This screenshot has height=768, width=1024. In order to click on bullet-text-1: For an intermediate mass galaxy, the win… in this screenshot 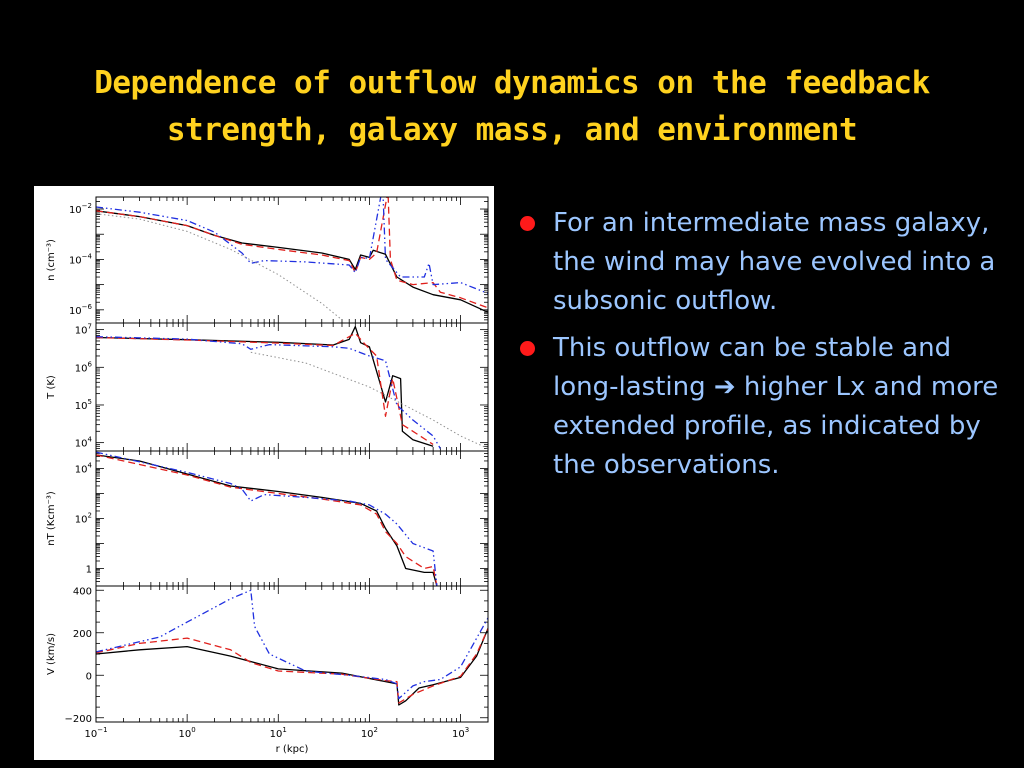, I will do `click(774, 262)`.